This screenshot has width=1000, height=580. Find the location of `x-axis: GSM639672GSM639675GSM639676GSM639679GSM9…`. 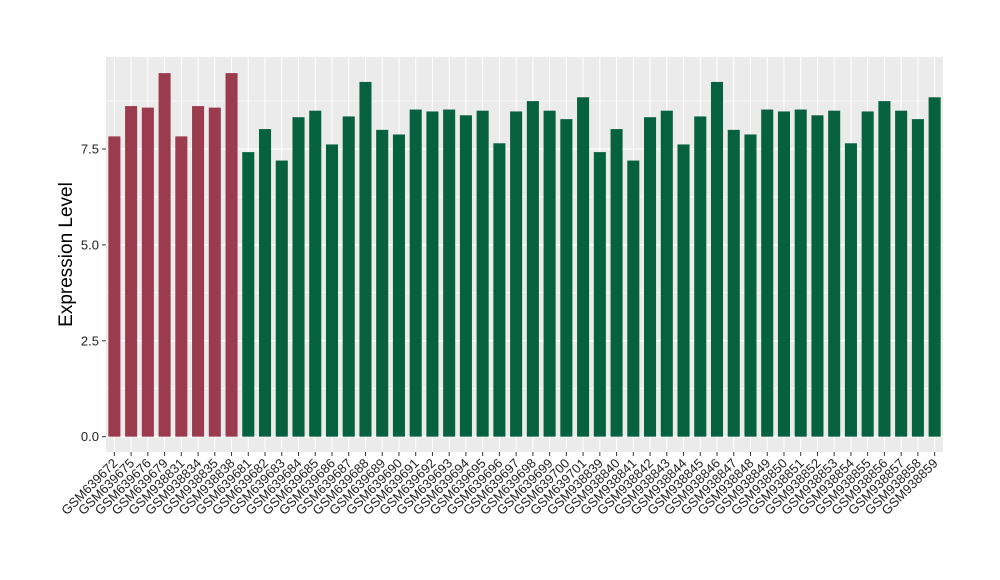

x-axis: GSM639672GSM639675GSM639676GSM639679GSM9… is located at coordinates (499, 485).